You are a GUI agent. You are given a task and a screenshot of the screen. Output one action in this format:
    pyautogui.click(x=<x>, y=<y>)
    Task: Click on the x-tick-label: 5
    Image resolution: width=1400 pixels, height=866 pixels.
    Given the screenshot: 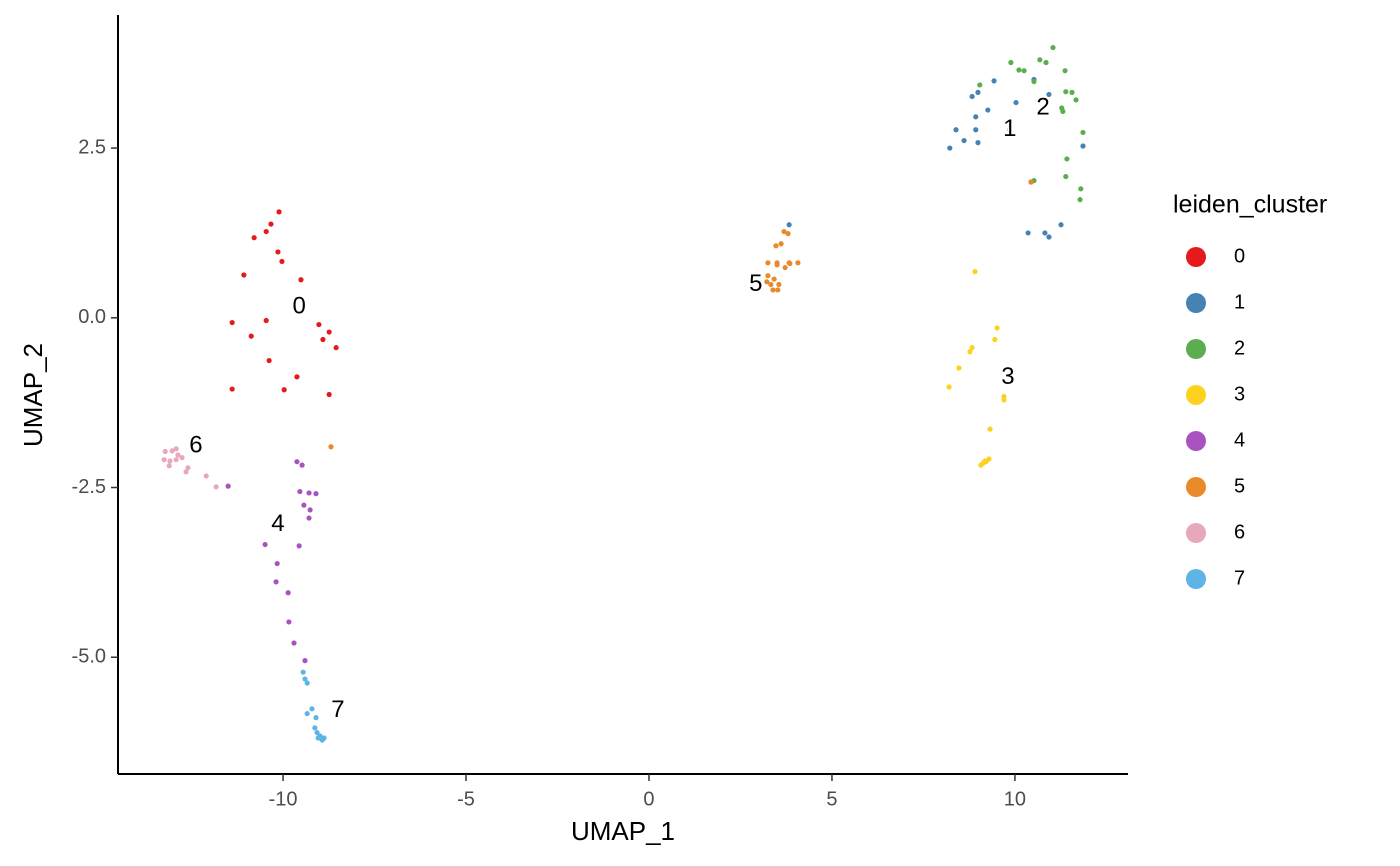 What is the action you would take?
    pyautogui.click(x=831, y=799)
    